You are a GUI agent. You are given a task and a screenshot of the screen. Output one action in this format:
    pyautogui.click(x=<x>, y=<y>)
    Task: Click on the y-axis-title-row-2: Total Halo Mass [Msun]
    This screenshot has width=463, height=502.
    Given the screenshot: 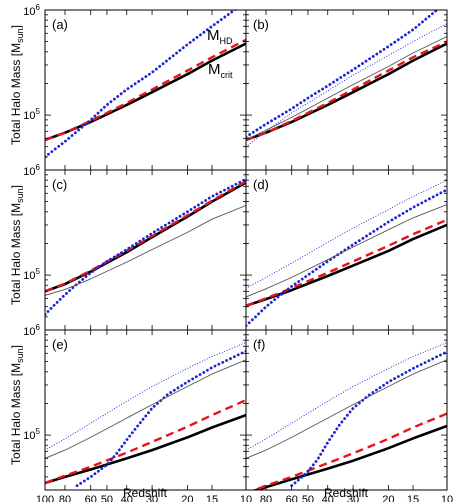 What is the action you would take?
    pyautogui.click(x=17, y=245)
    